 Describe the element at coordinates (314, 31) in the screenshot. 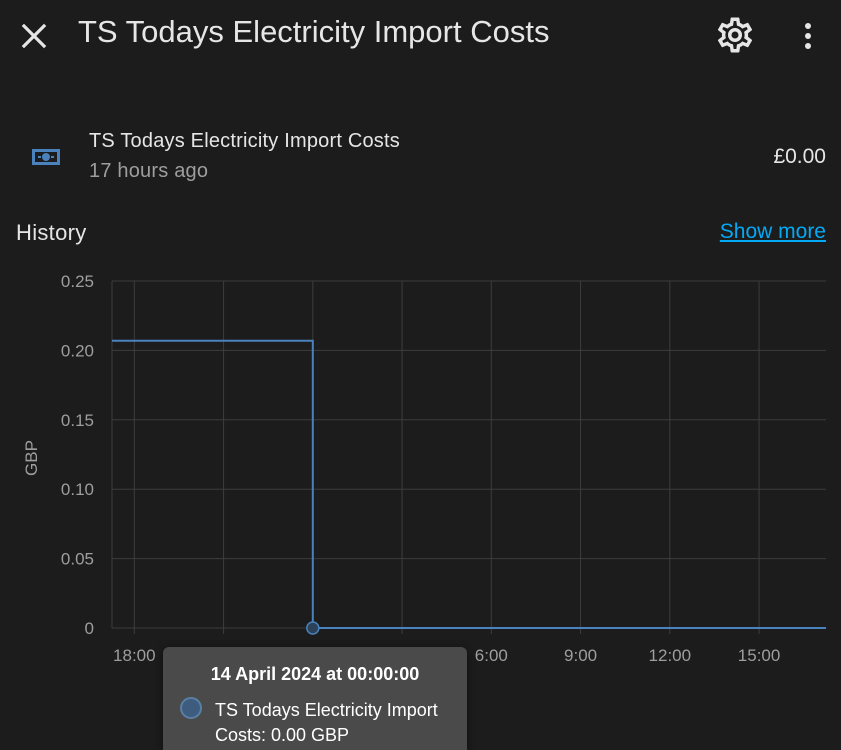

I see `dialog-title: TS Todays Electricity Import Costs` at that location.